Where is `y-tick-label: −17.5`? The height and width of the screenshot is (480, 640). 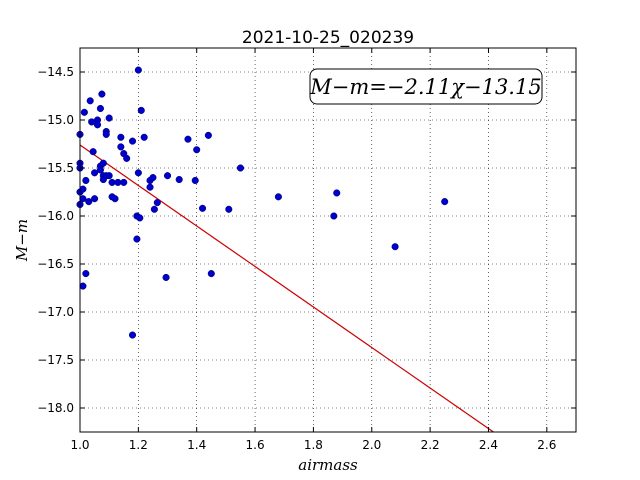 y-tick-label: −17.5 is located at coordinates (55, 360).